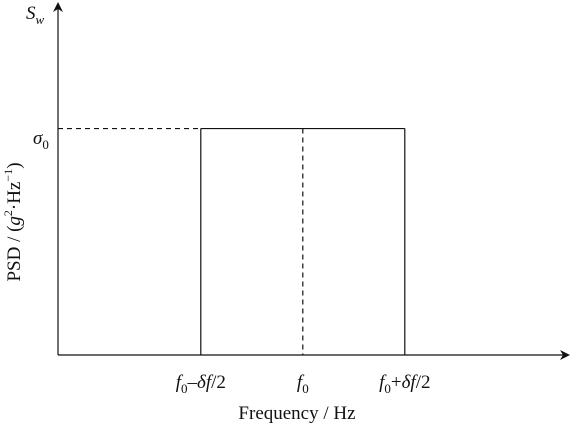 Image resolution: width=573 pixels, height=425 pixels. I want to click on x-tick-label: f0, so click(303, 384).